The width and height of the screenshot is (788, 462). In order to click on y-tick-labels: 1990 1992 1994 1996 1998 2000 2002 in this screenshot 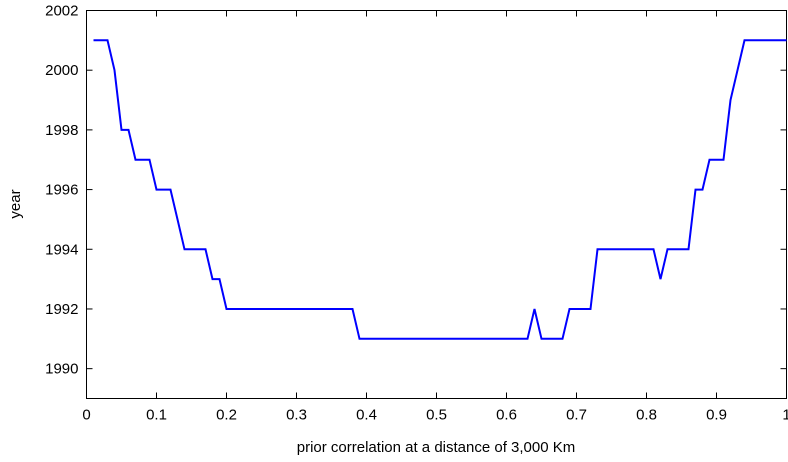, I will do `click(61, 190)`.